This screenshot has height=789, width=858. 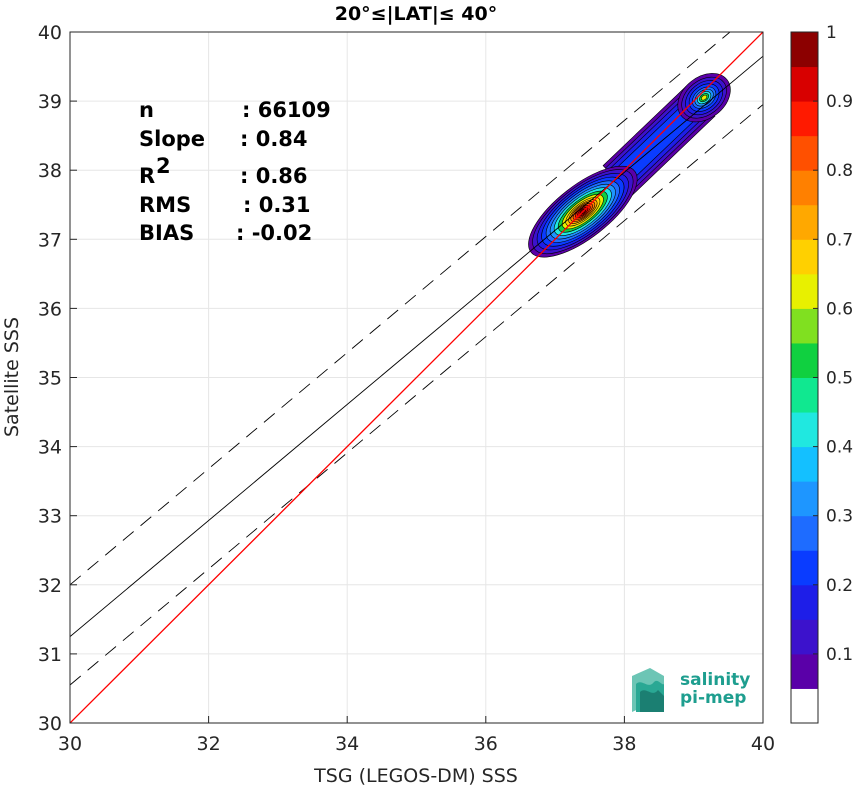 What do you see at coordinates (704, 97) in the screenshot?
I see `contour-secondary` at bounding box center [704, 97].